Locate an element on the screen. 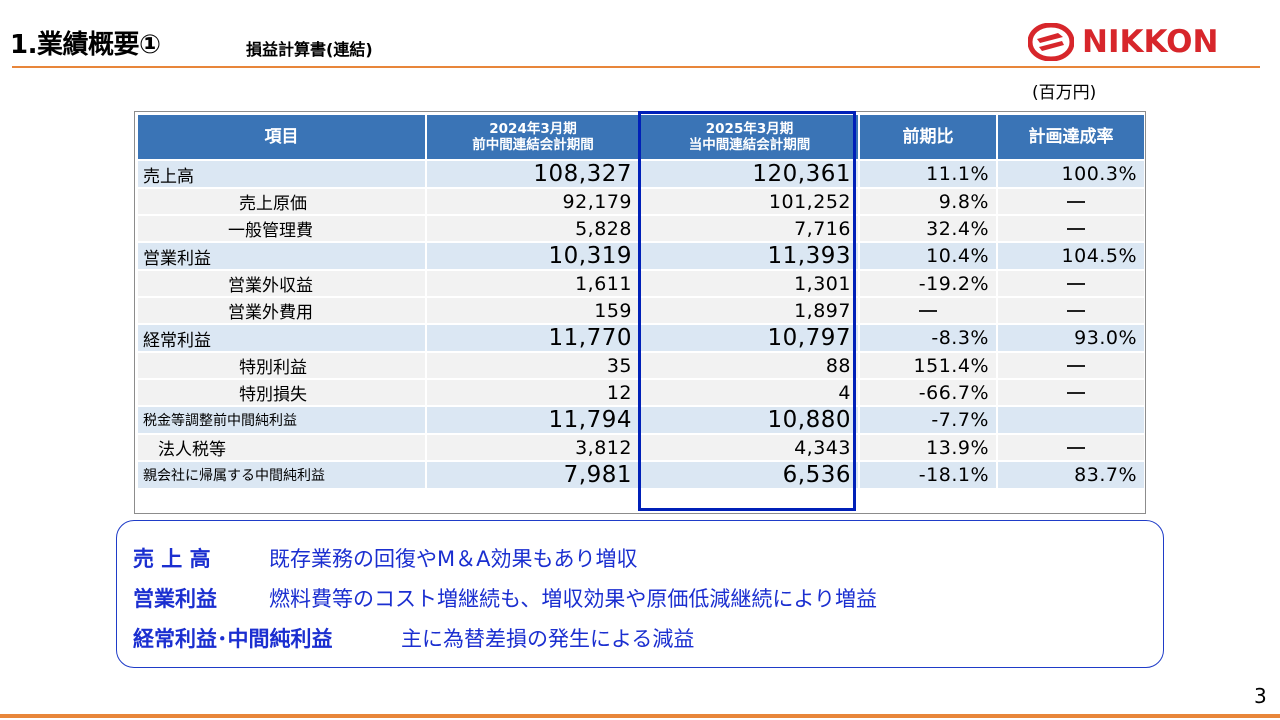 The width and height of the screenshot is (1280, 720). curr-value: 120,361 is located at coordinates (749, 174).